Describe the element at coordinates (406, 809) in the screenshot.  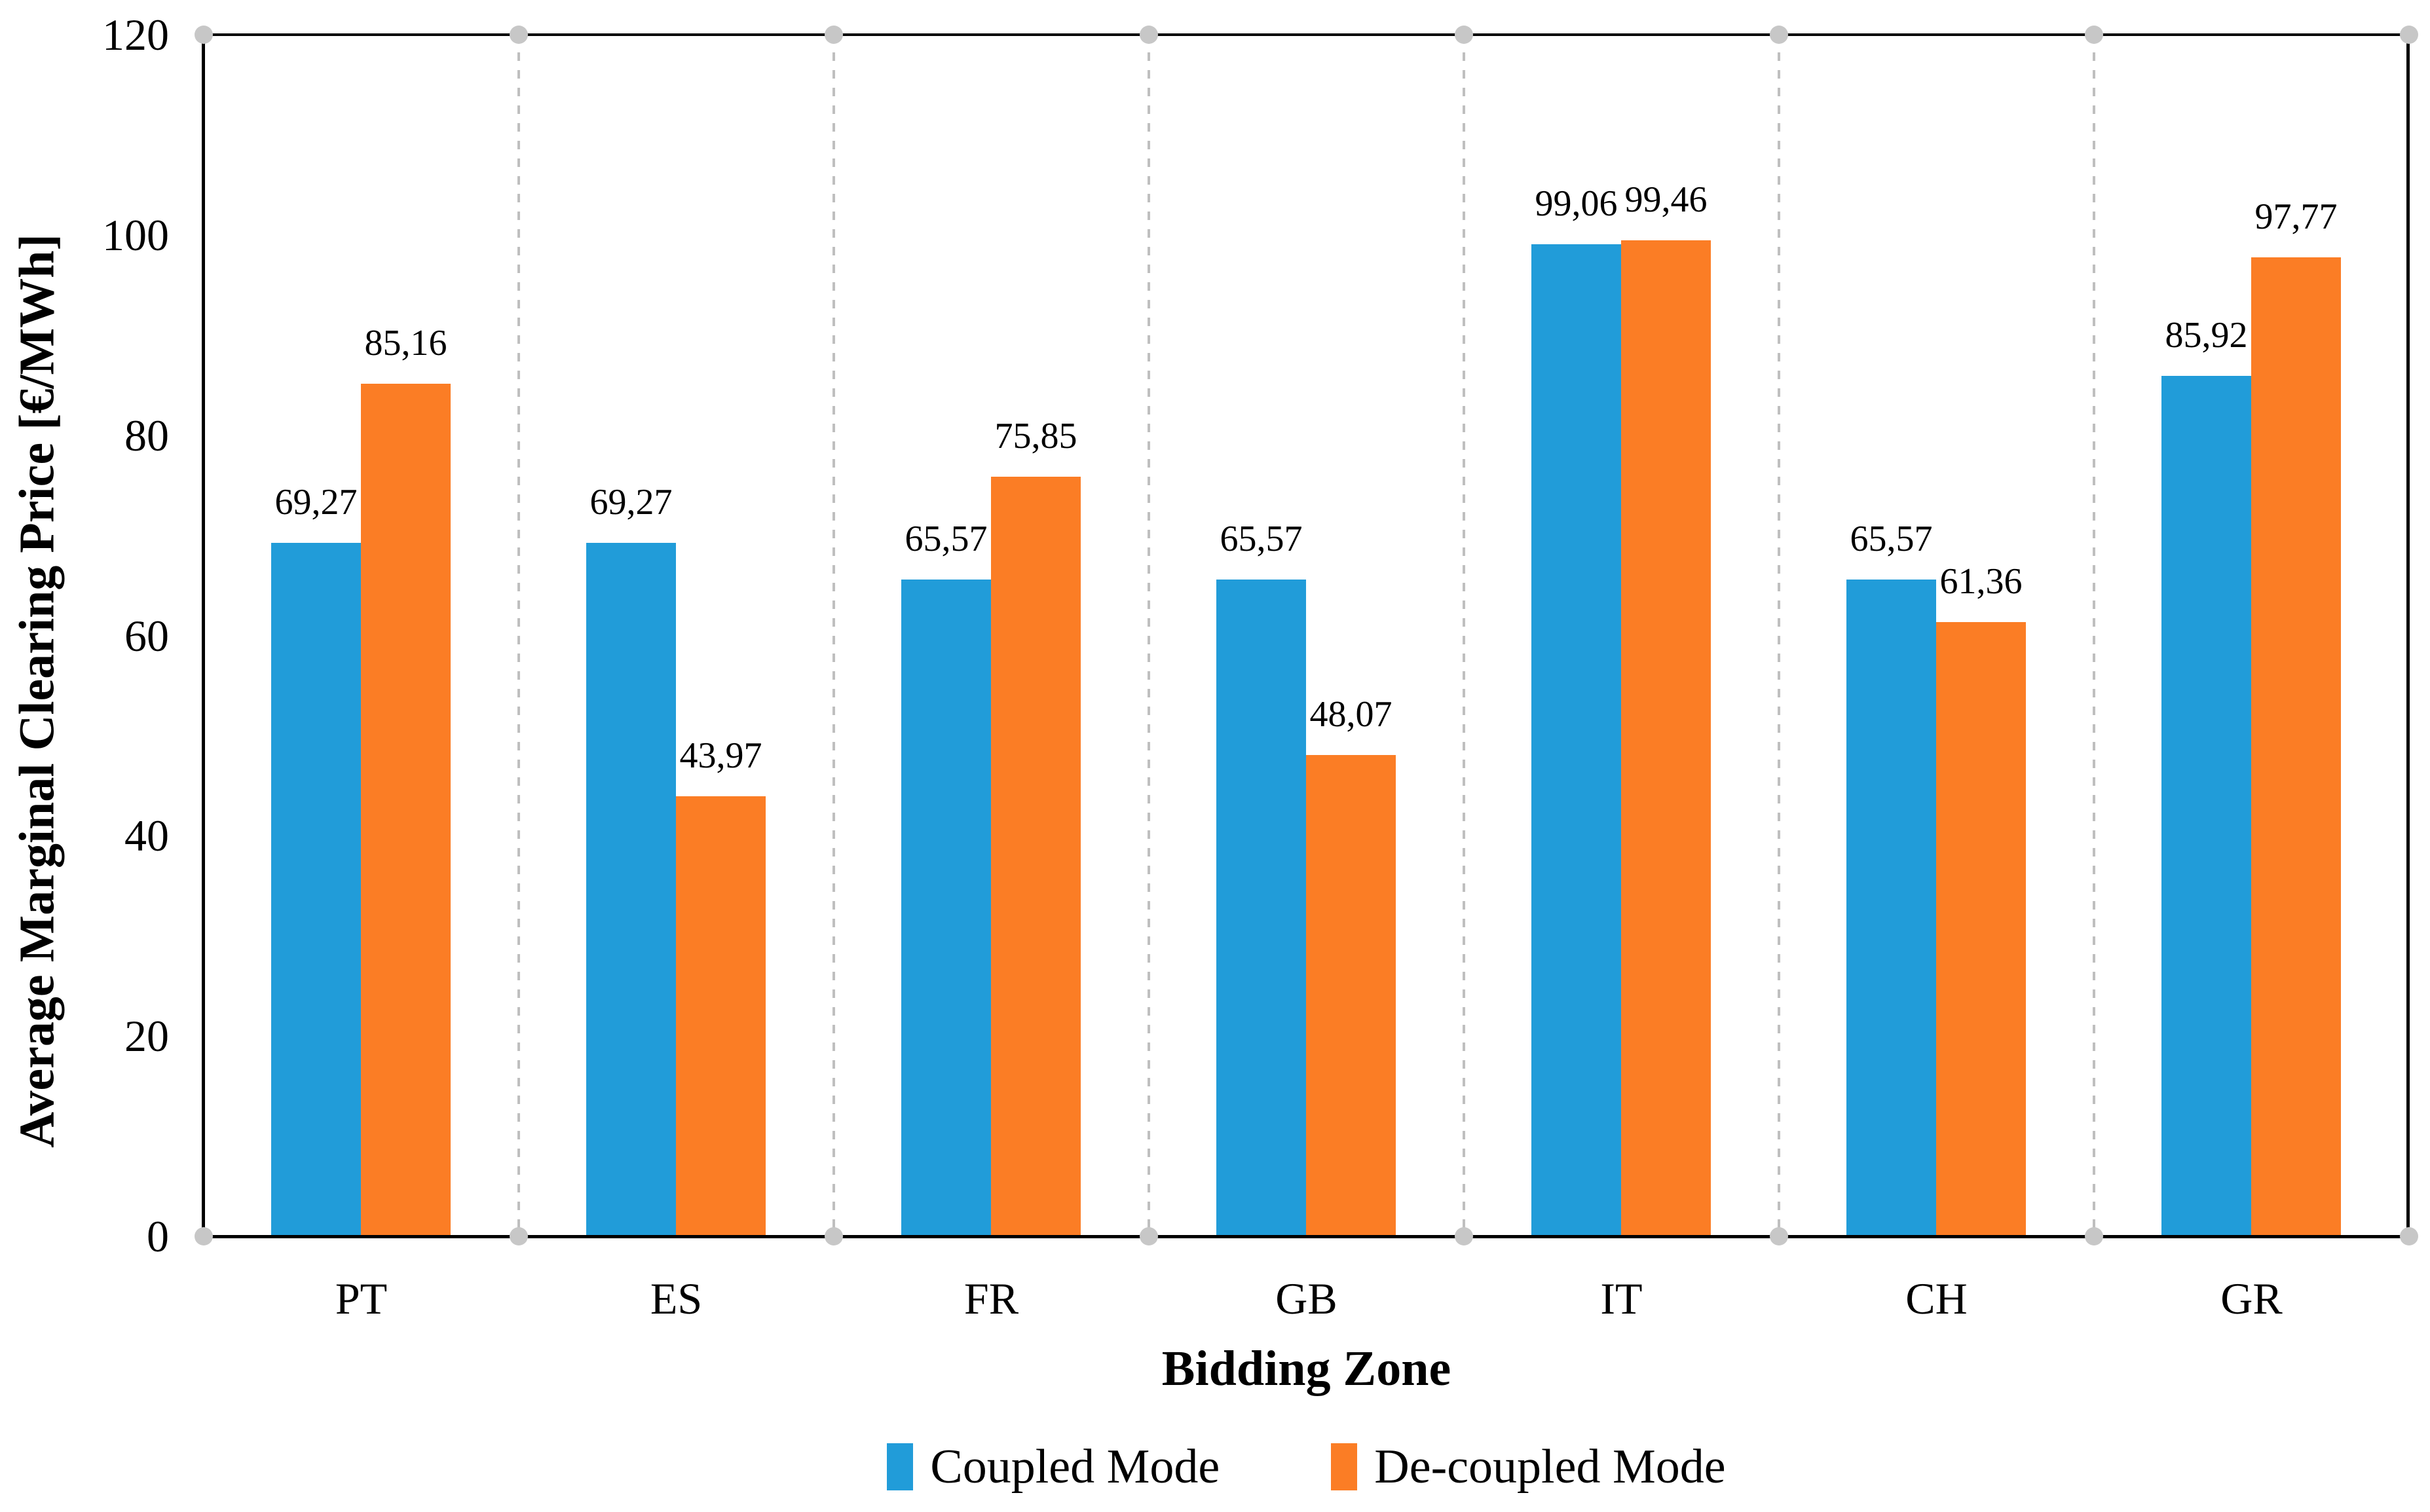
I see `bar-de-coupled-mode-pt` at that location.